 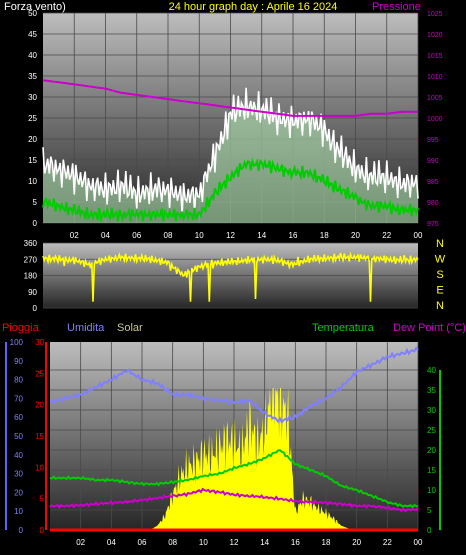 What do you see at coordinates (435, 35) in the screenshot?
I see `pressure-tick: 1020` at bounding box center [435, 35].